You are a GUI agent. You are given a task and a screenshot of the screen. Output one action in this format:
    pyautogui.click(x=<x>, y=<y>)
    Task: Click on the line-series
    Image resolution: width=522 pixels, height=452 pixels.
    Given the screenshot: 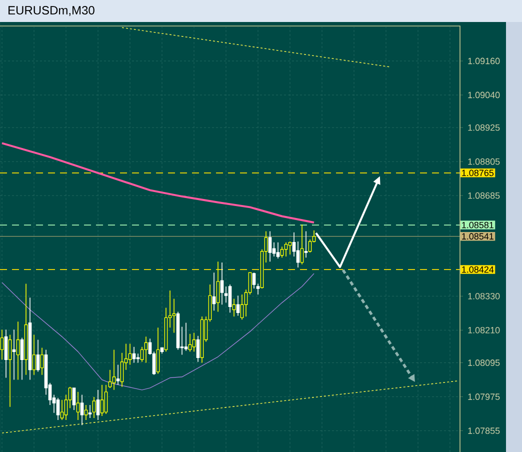 What is the action you would take?
    pyautogui.click(x=158, y=183)
    